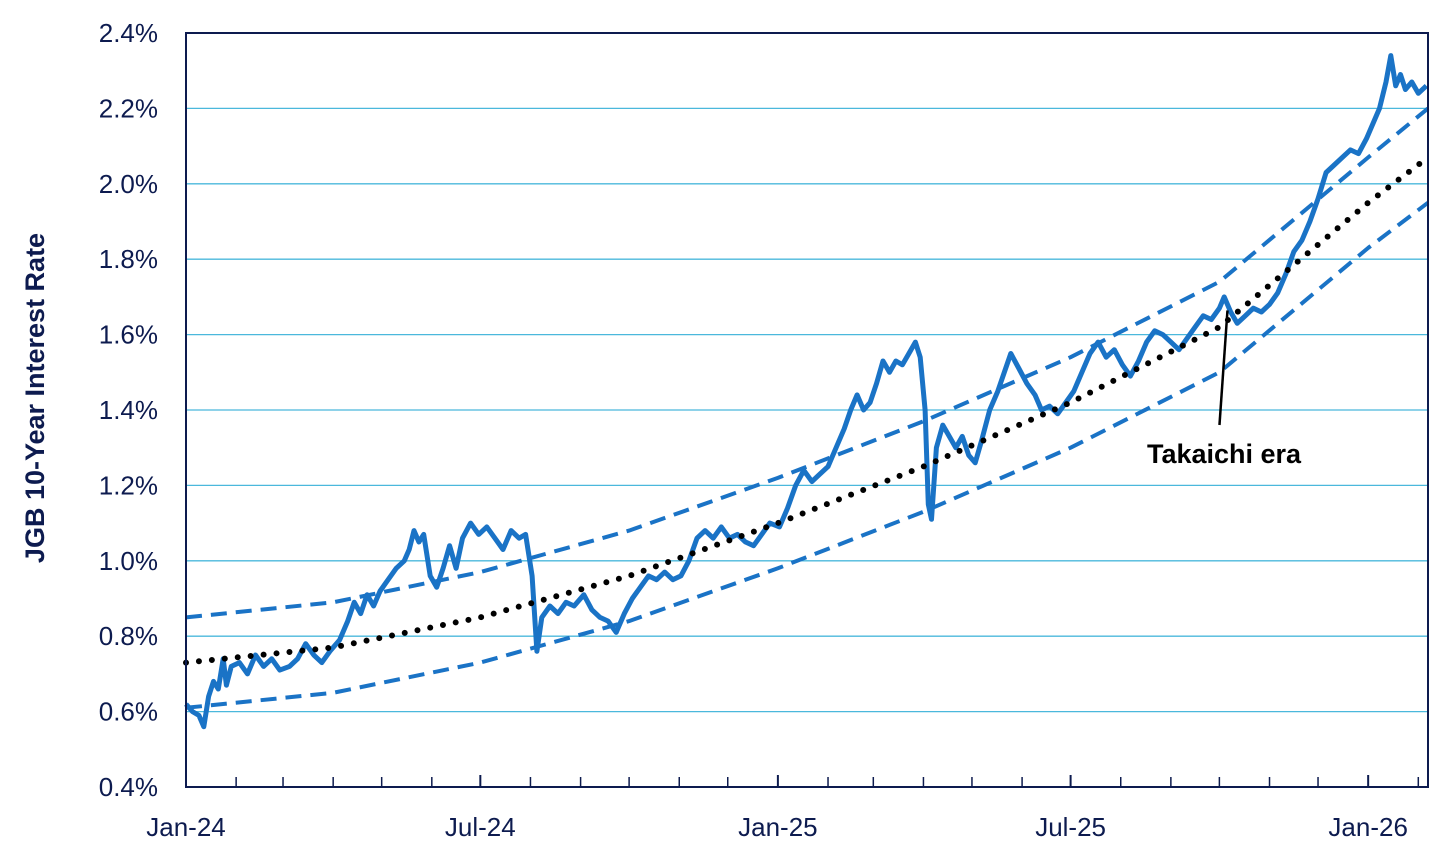  Describe the element at coordinates (1224, 454) in the screenshot. I see `annotation-label: Takaichi era` at that location.